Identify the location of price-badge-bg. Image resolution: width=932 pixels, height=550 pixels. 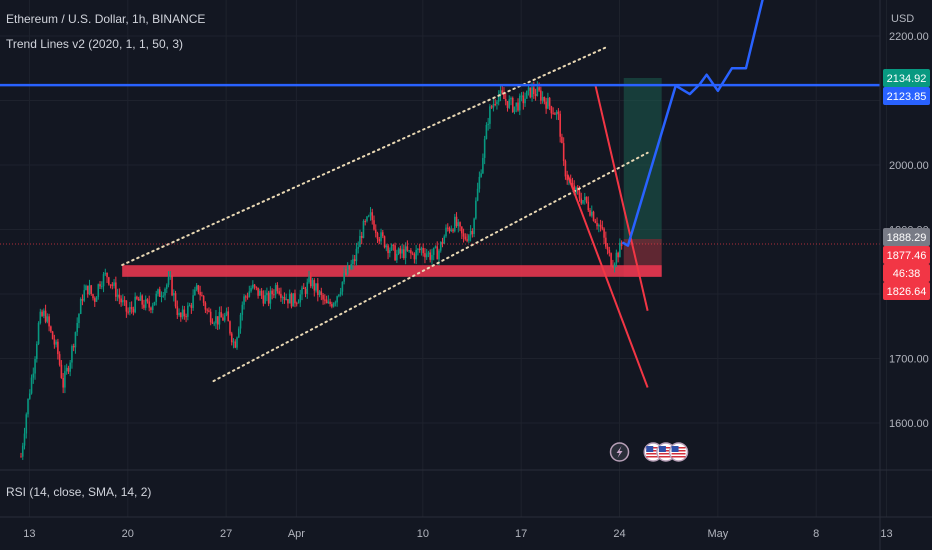
(906, 77).